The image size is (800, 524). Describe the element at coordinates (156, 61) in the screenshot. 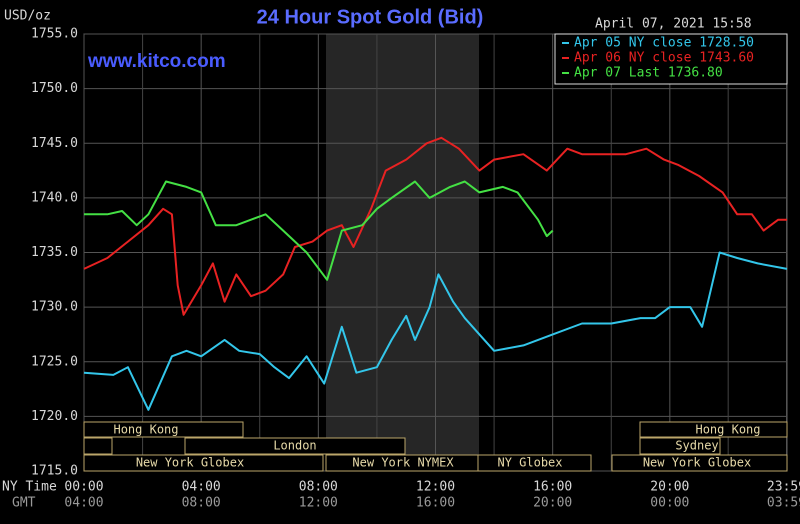

I see `watermark: www.kitco.com` at that location.